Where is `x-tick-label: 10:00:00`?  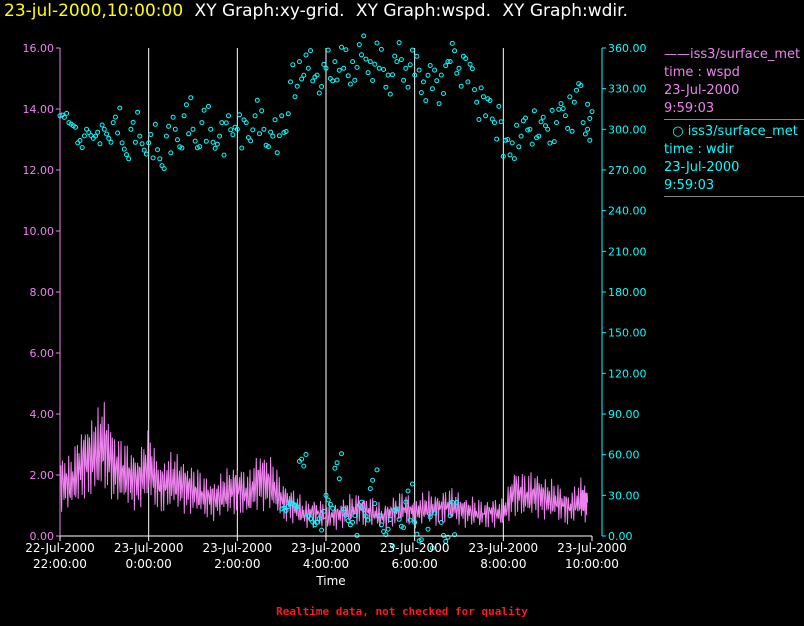
x-tick-label: 10:00:00 is located at coordinates (592, 564).